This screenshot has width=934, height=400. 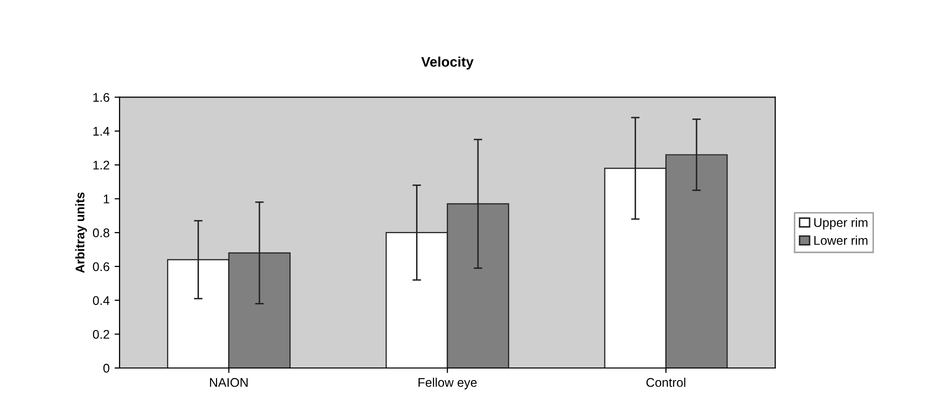 I want to click on y-axis-title: Arbitray units, so click(x=81, y=232).